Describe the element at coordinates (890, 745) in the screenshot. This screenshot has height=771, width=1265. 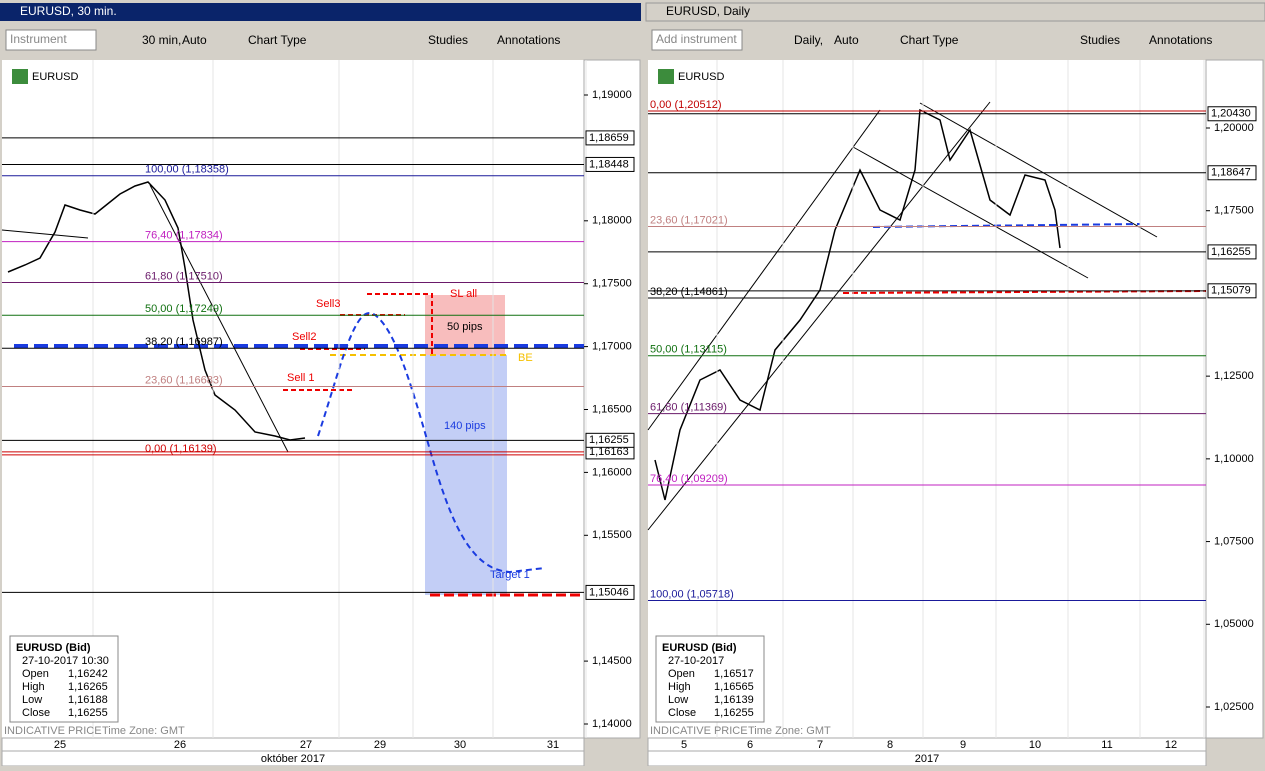
I see `time-label: 8` at that location.